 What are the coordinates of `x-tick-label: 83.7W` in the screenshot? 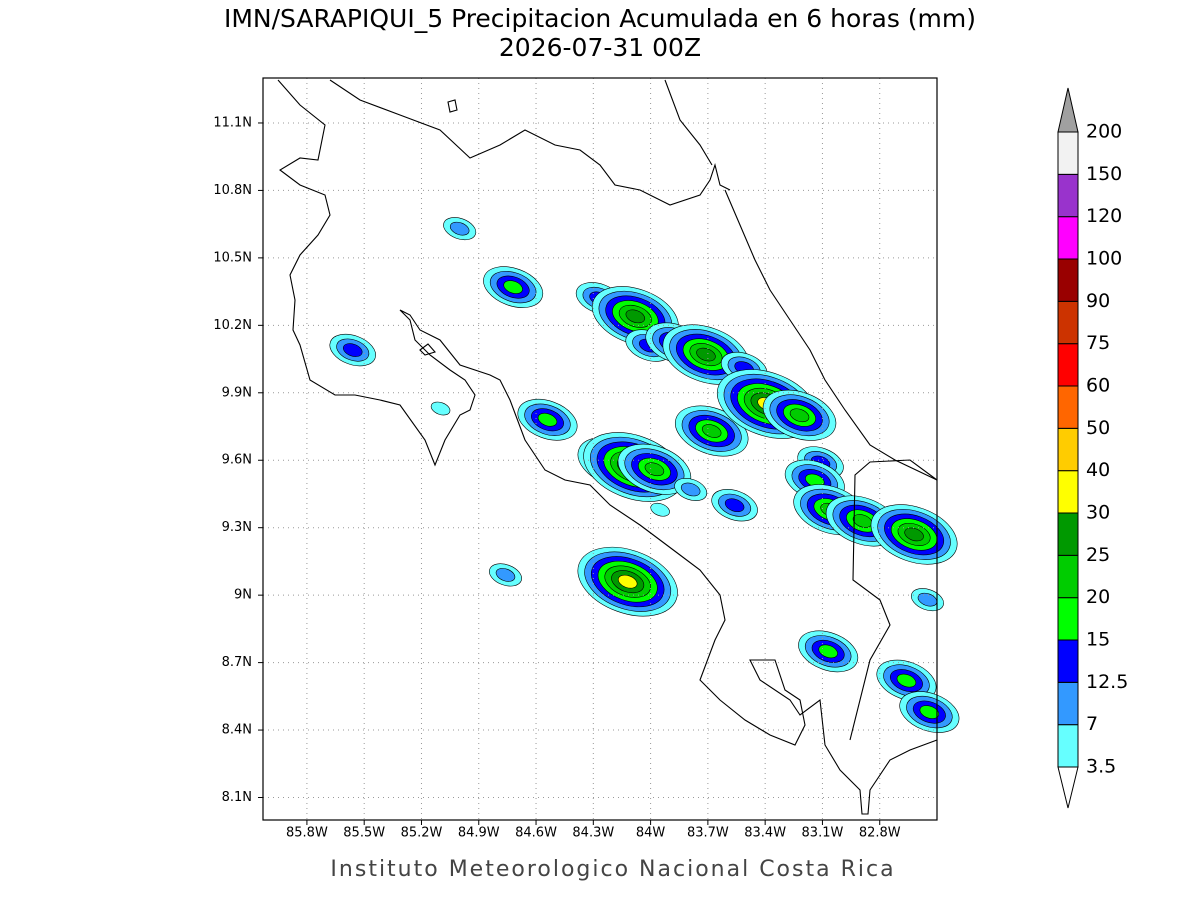 It's located at (708, 833).